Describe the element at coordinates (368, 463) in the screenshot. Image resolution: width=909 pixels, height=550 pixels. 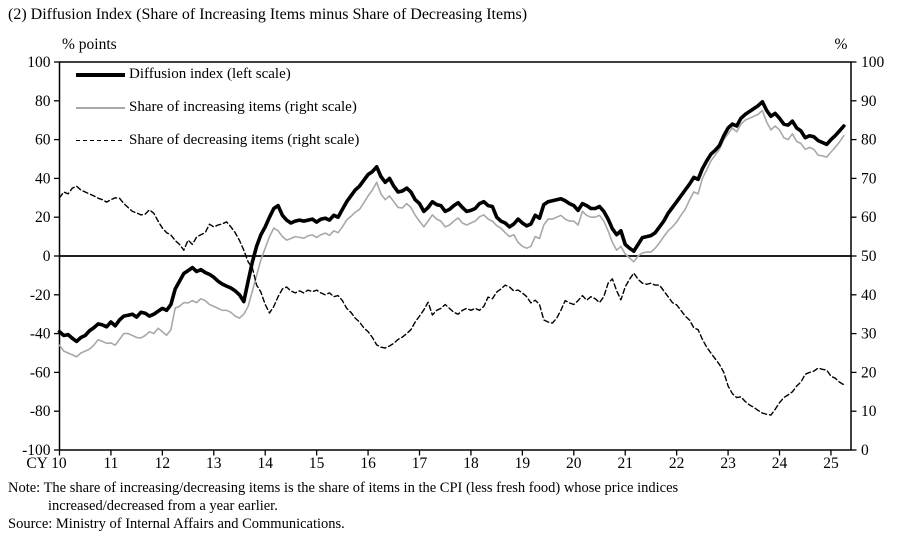
I see `x-axis-tick-label: 16` at that location.